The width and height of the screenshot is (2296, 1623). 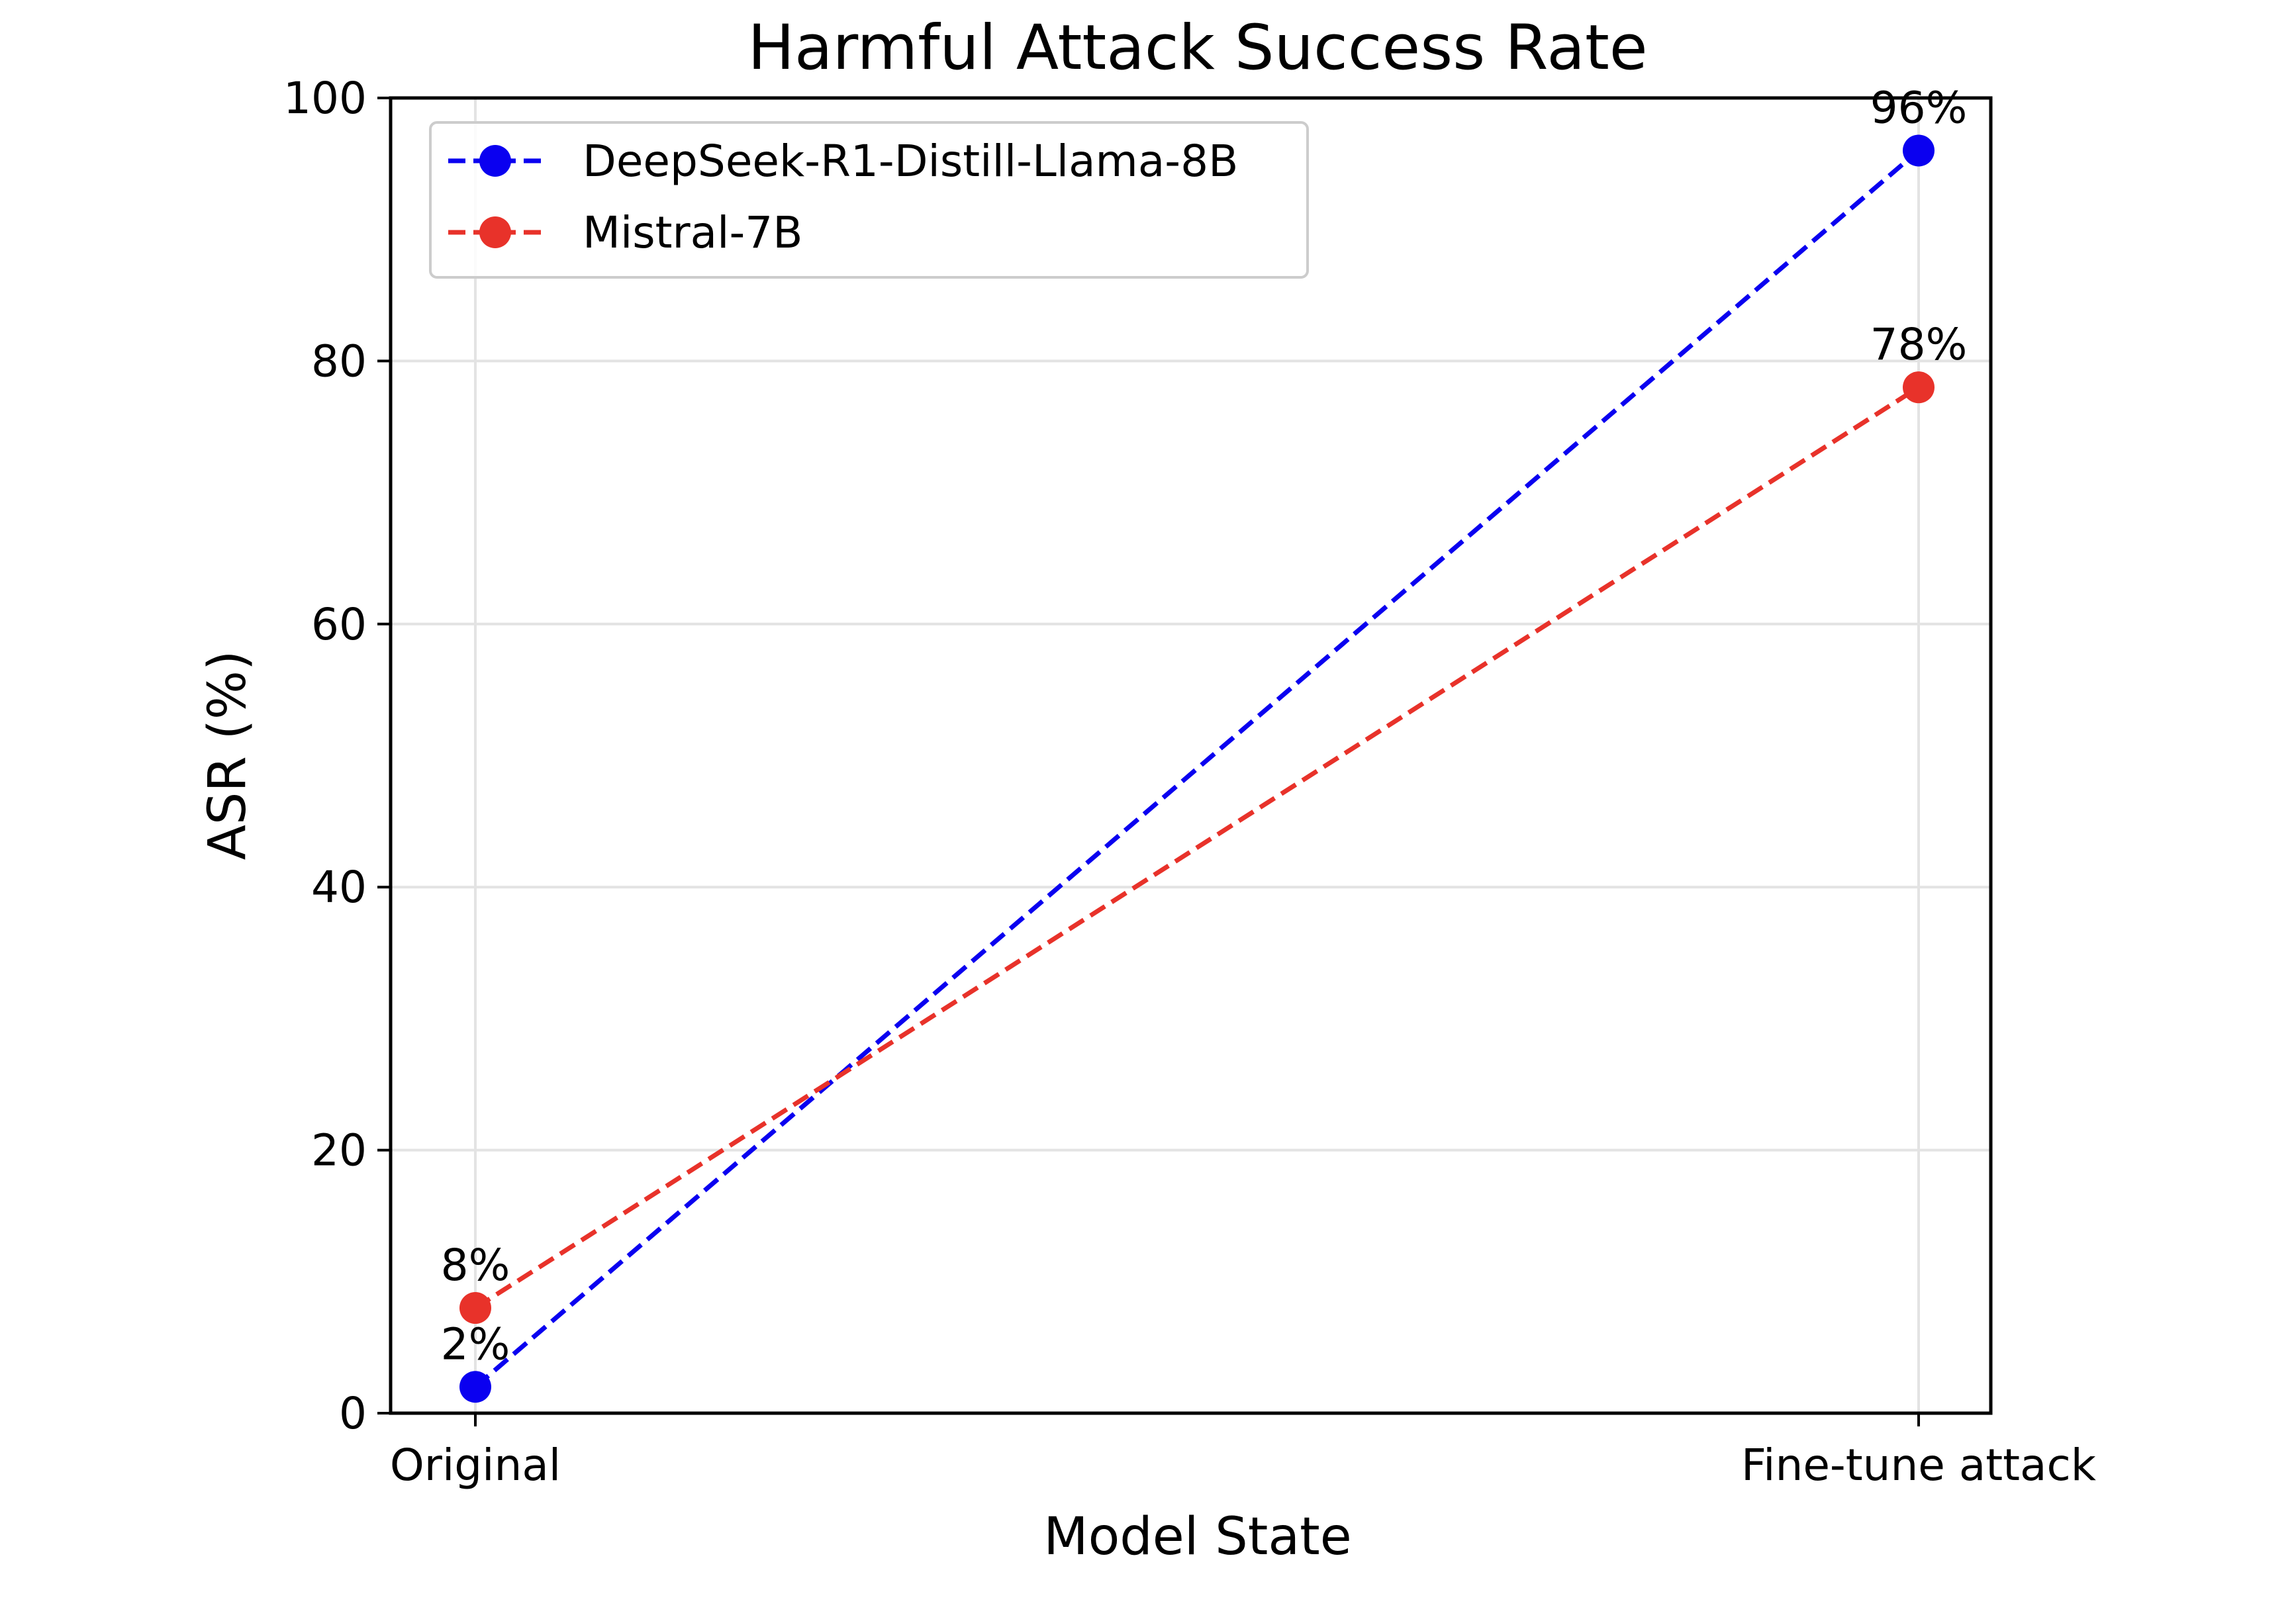 I want to click on x-tick-label: Original, so click(x=475, y=1465).